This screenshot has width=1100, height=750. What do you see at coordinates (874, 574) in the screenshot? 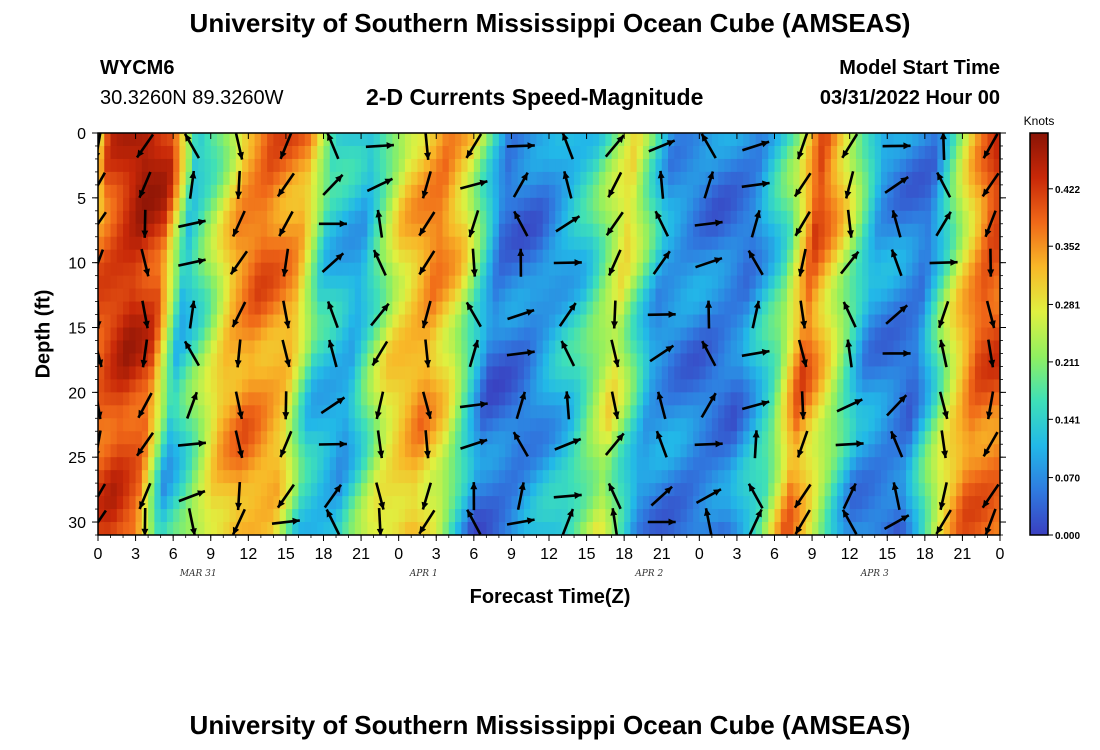
I see `date-label: APR 3` at bounding box center [874, 574].